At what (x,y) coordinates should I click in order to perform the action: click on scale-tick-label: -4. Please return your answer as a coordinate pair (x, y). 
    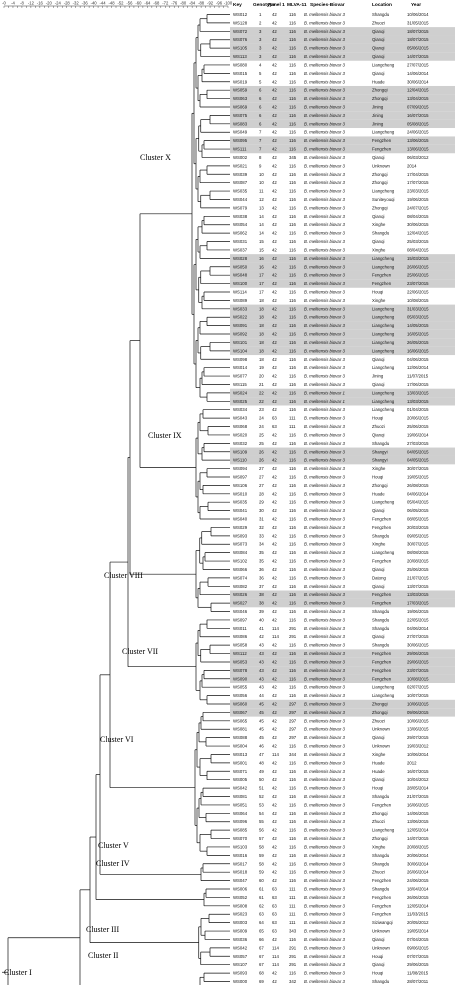
    Looking at the image, I should click on (13, 2).